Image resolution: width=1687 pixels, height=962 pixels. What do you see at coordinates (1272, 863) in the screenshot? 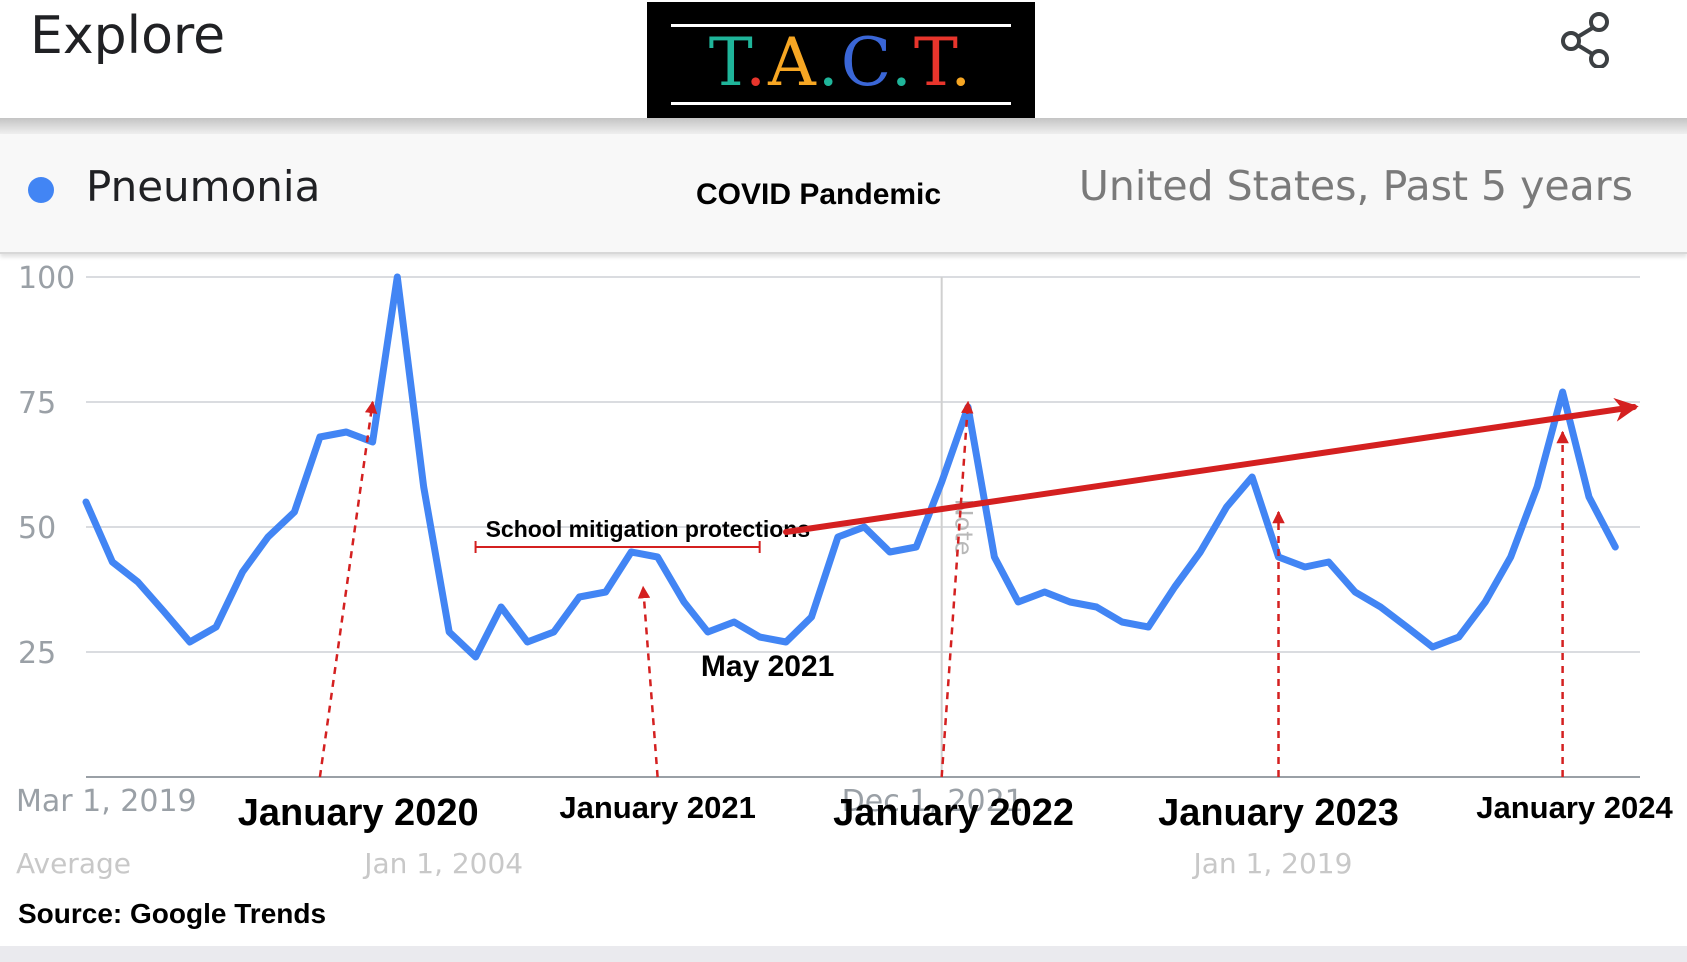
I see `faded-axis-label: Jan 1, 2019` at bounding box center [1272, 863].